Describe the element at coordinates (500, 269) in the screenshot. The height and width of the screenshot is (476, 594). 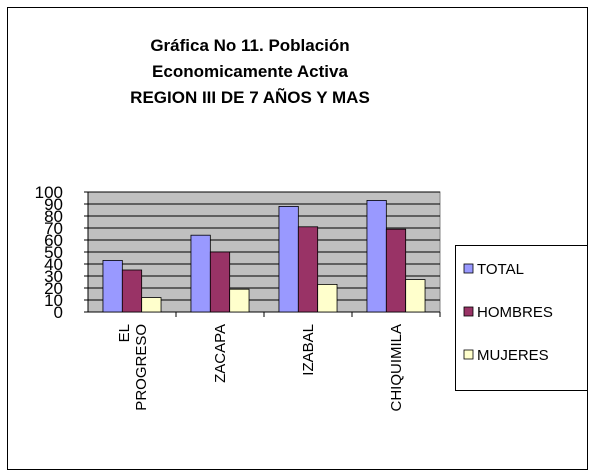
I see `legend-label: TOTAL` at that location.